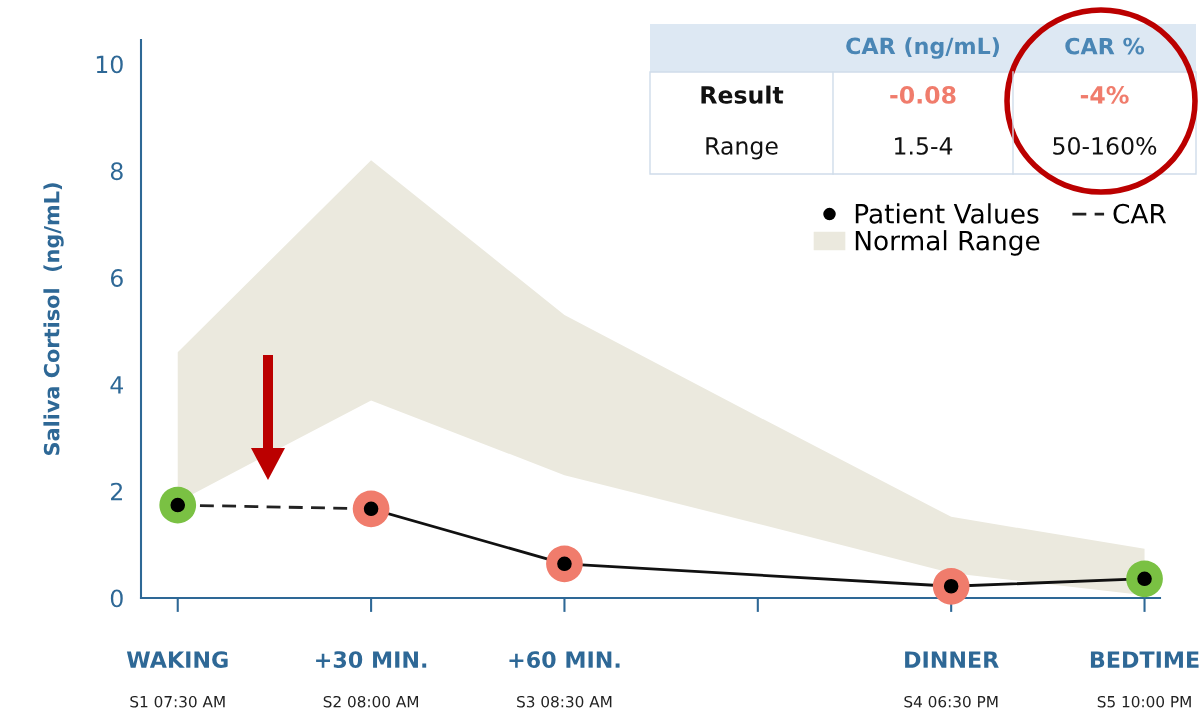 Image resolution: width=1204 pixels, height=713 pixels. I want to click on category-label: +60 MIN. S3 08:30 AM, so click(564, 679).